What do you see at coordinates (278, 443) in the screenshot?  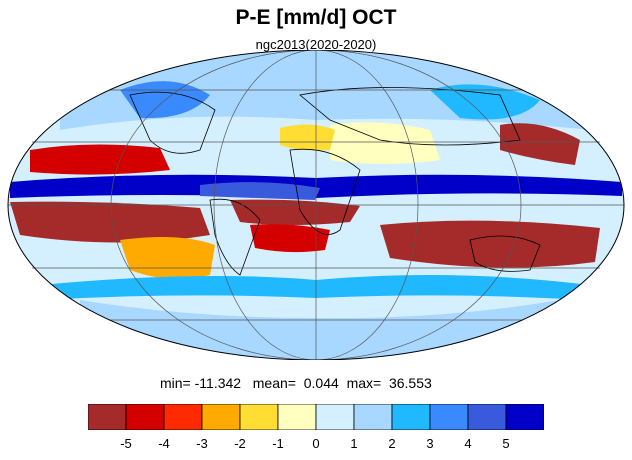 I see `colorbar-tick-label: -1` at bounding box center [278, 443].